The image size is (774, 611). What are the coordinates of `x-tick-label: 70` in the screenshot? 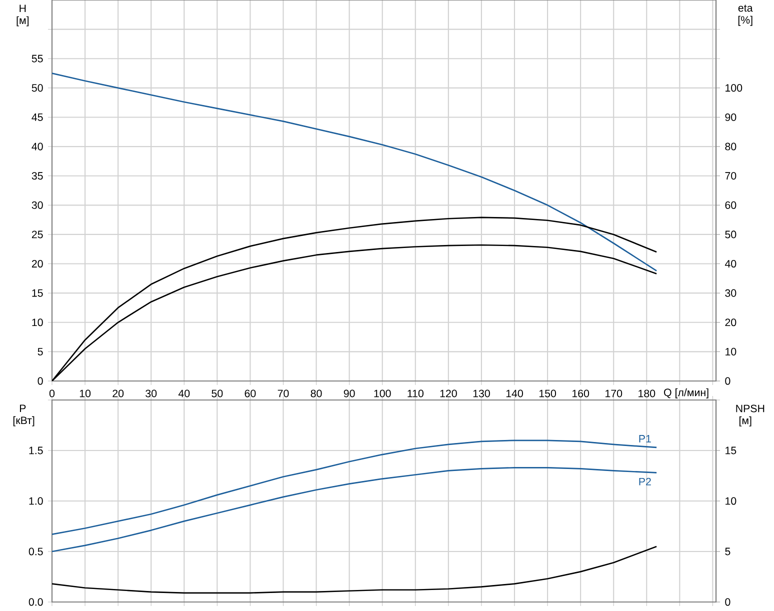 It's located at (283, 394).